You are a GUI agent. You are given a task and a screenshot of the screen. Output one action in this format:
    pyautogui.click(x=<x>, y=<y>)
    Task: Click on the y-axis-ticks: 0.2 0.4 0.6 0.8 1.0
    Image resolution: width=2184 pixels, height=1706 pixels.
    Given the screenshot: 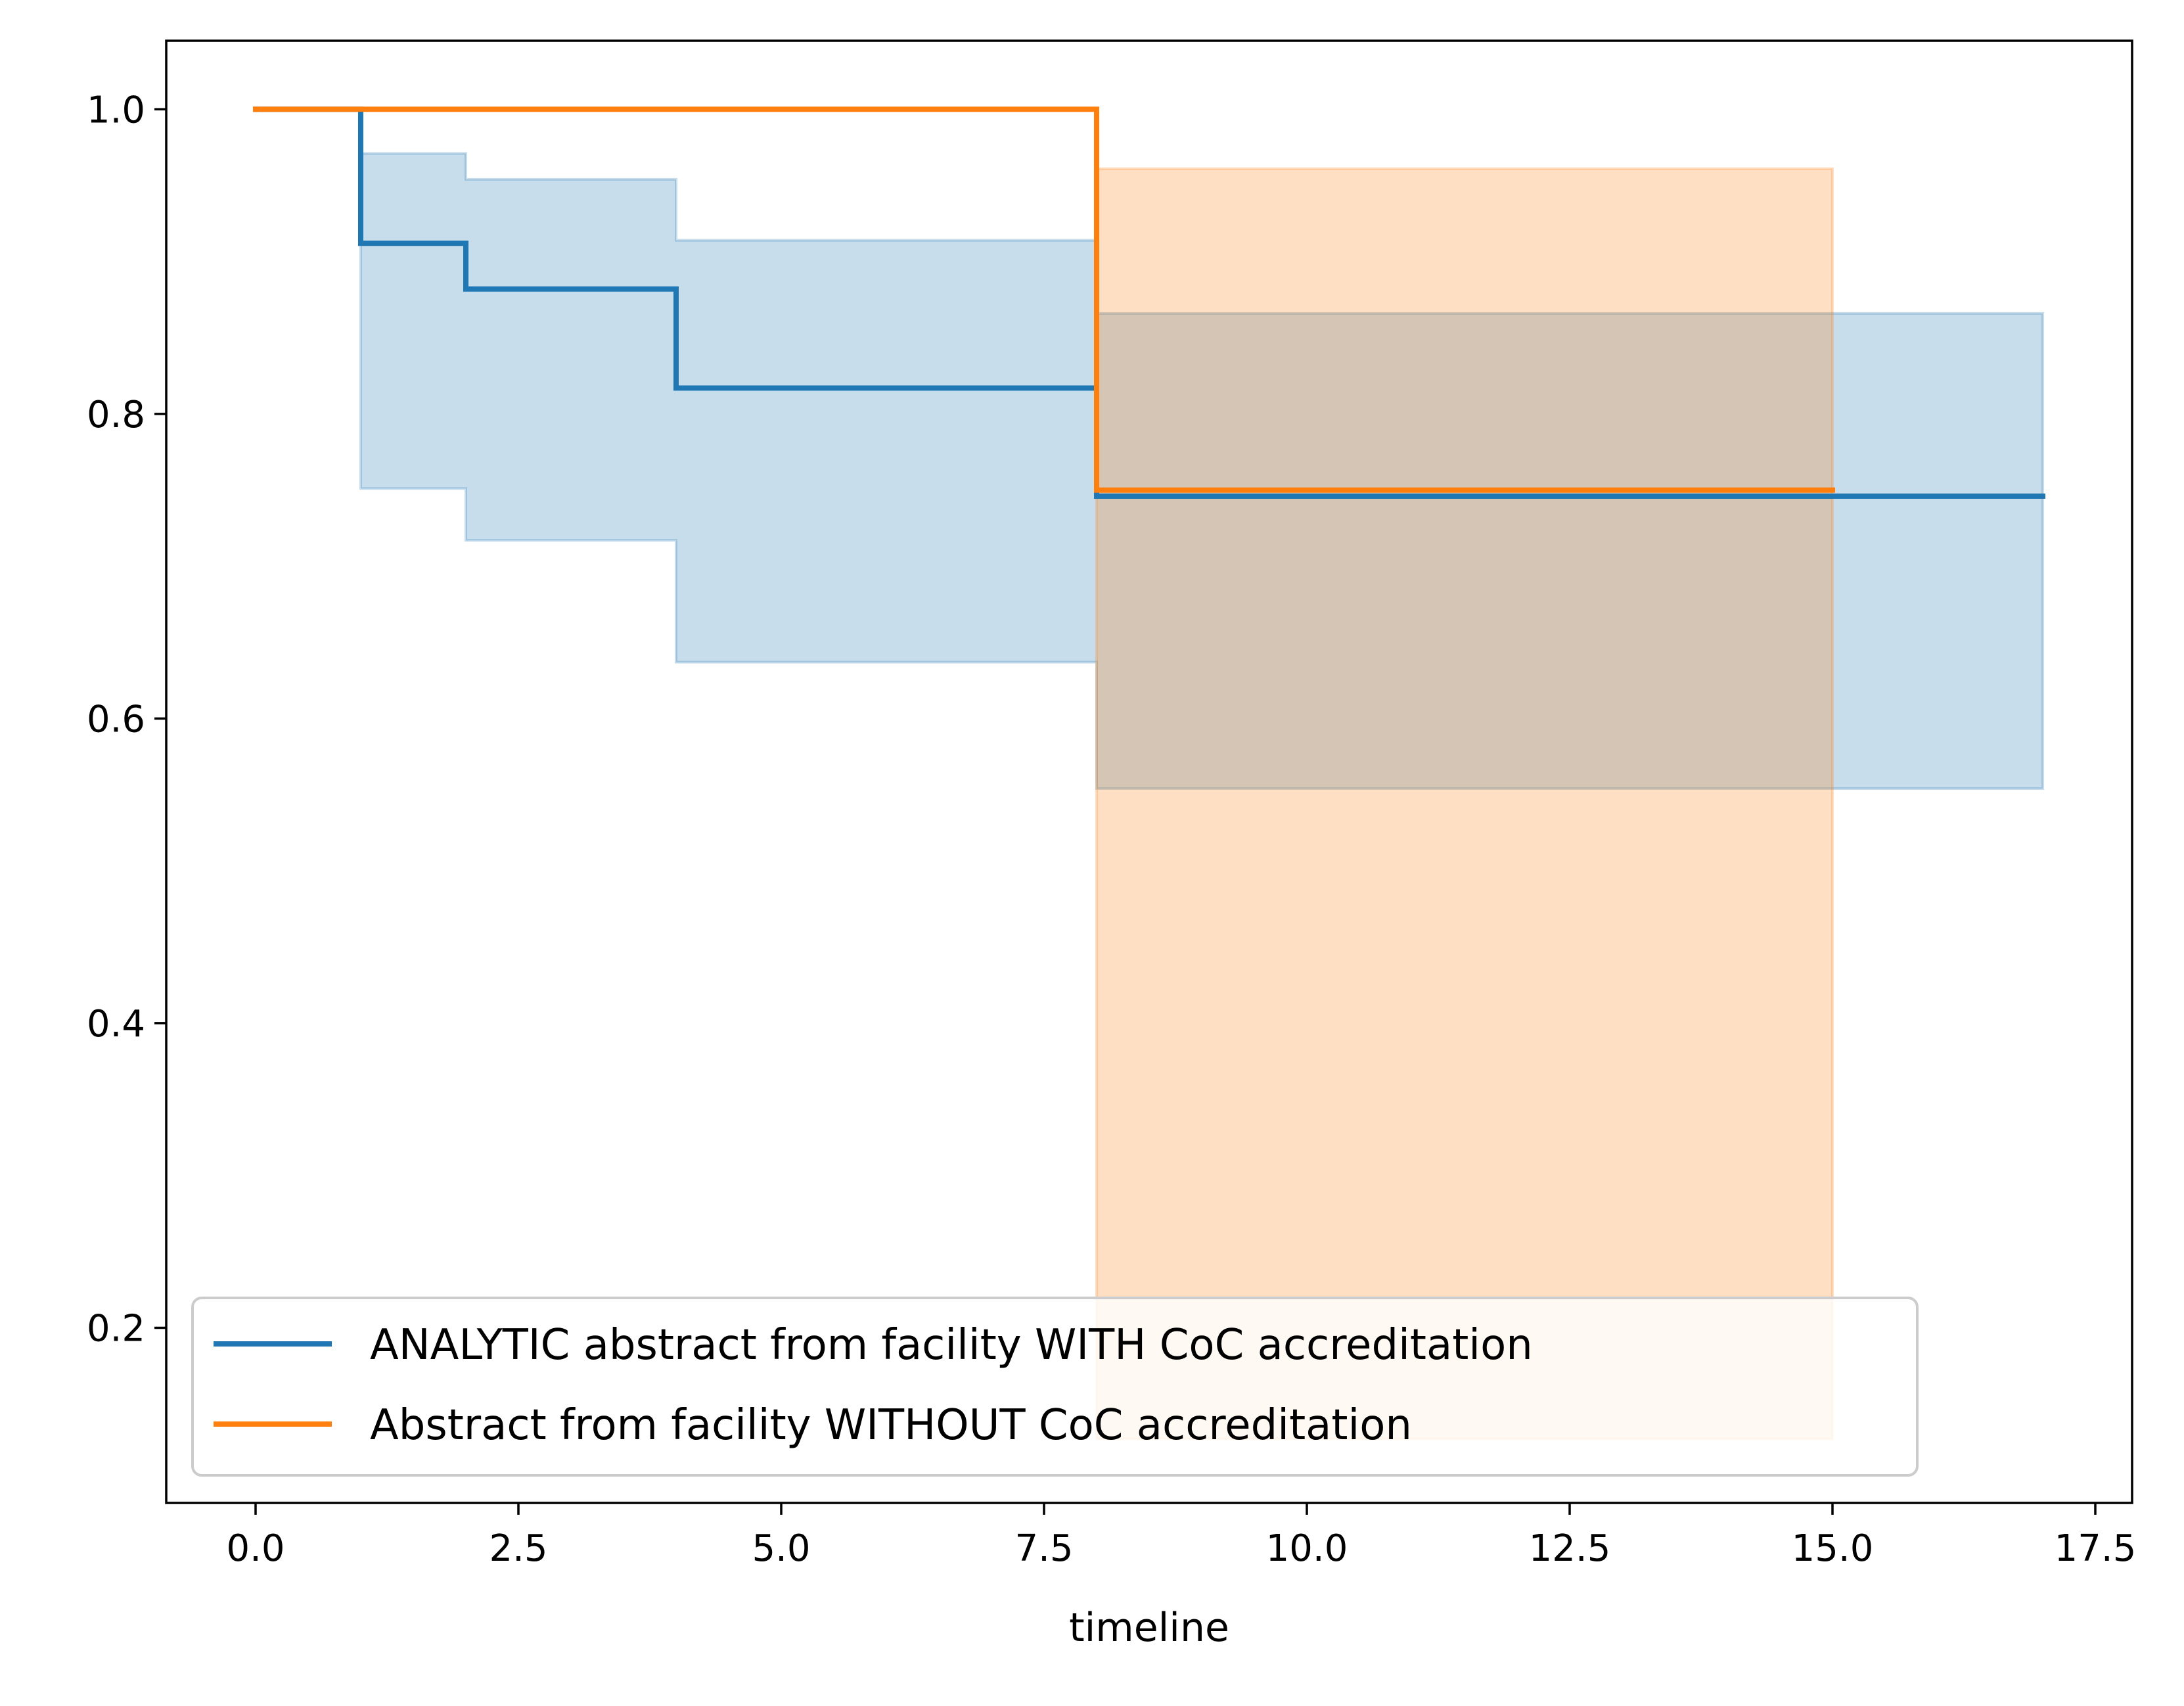 What is the action you would take?
    pyautogui.click(x=126, y=719)
    